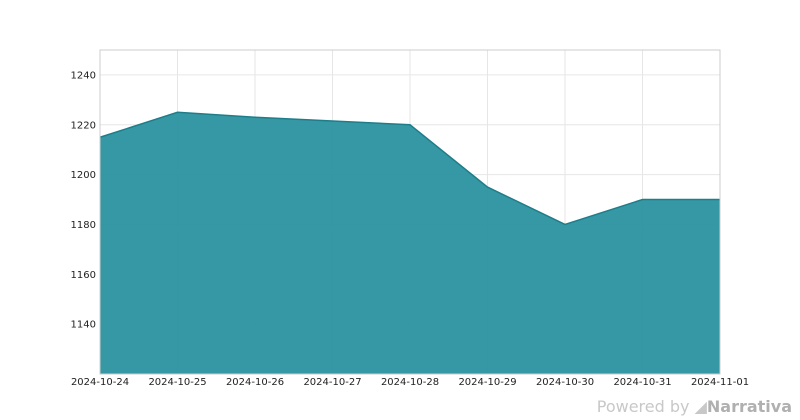 This screenshot has width=800, height=420. Describe the element at coordinates (100, 382) in the screenshot. I see `x-tick-label-0: 2024-10-24` at that location.